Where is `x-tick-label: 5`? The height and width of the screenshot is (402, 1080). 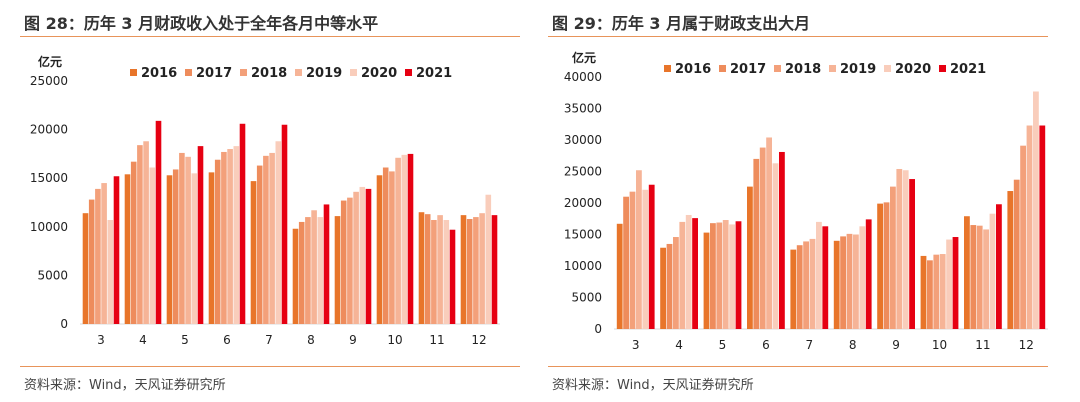 x-tick-label: 5 is located at coordinates (185, 340).